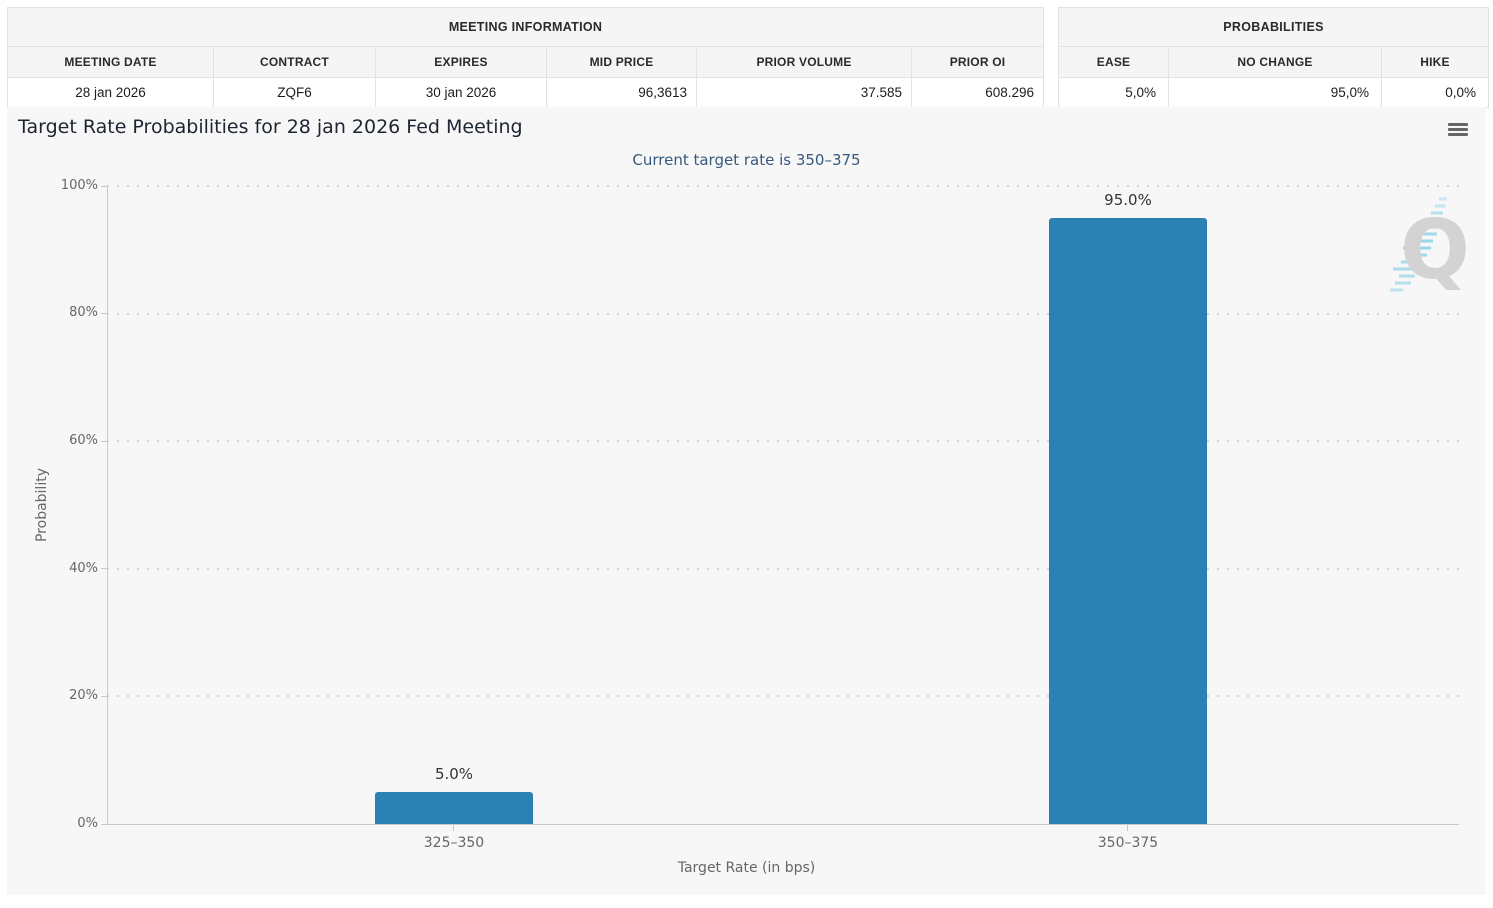  Describe the element at coordinates (107, 505) in the screenshot. I see `y-axis-line` at that location.